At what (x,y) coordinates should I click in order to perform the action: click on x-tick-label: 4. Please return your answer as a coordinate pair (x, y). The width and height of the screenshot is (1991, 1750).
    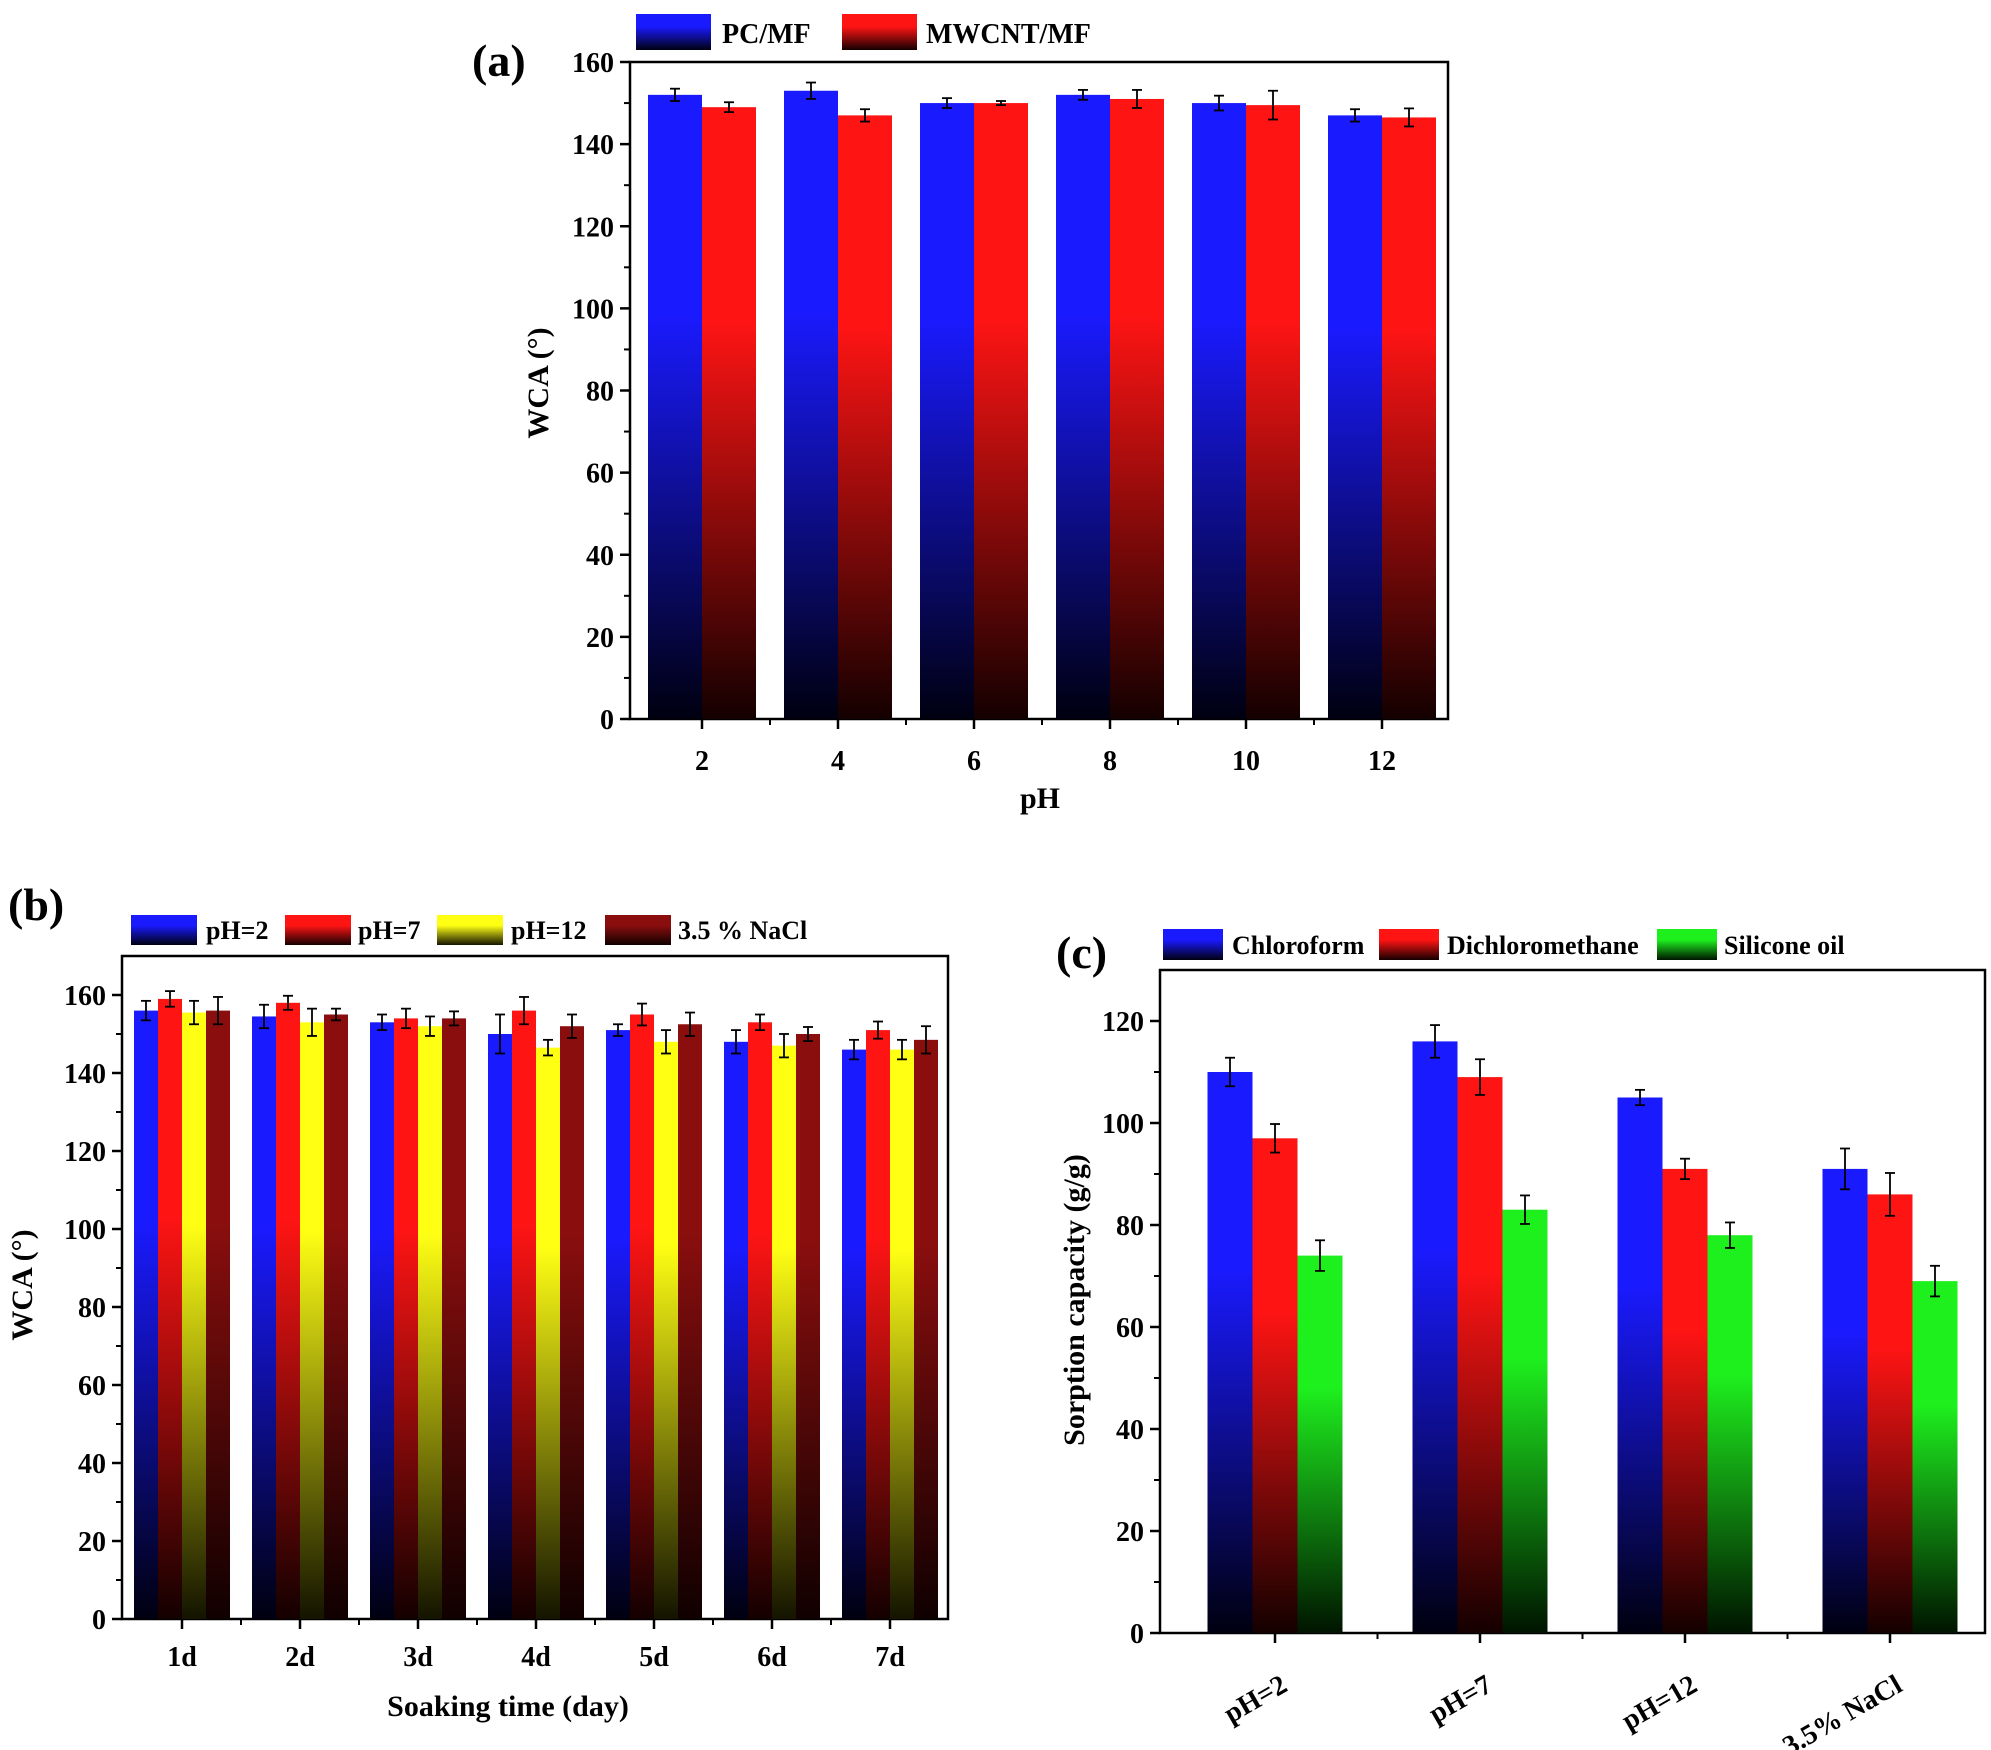
    Looking at the image, I should click on (838, 761).